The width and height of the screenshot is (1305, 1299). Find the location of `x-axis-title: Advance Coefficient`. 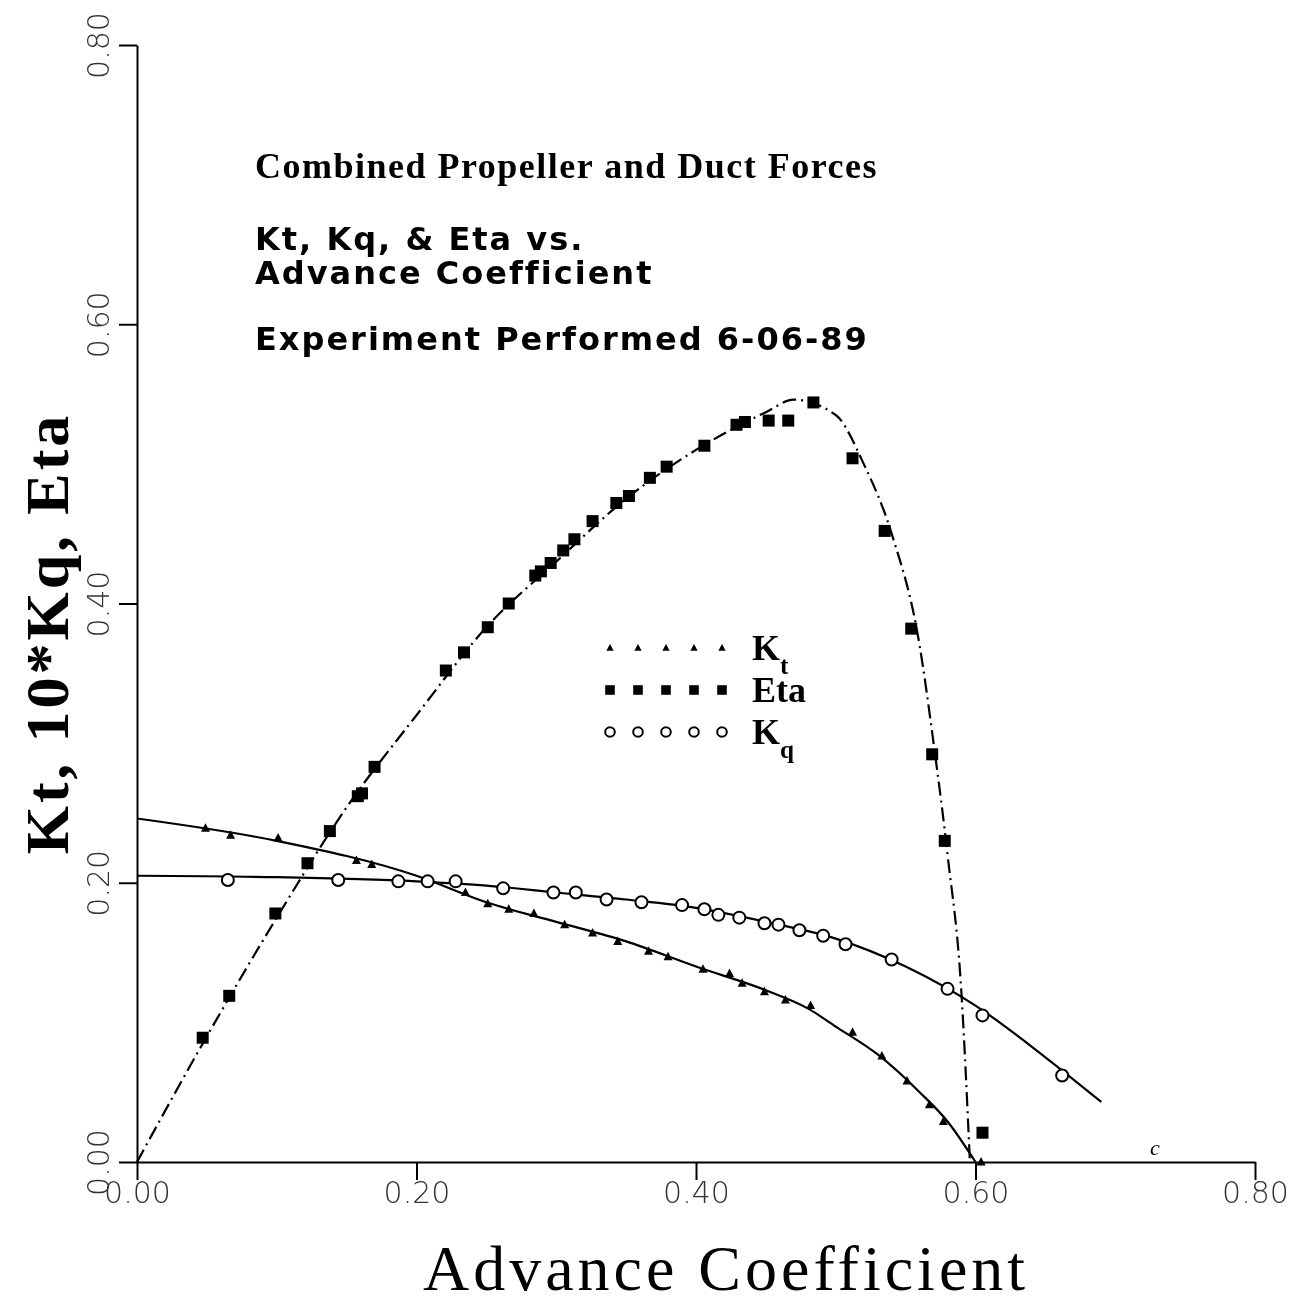

x-axis-title: Advance Coefficient is located at coordinates (726, 1266).